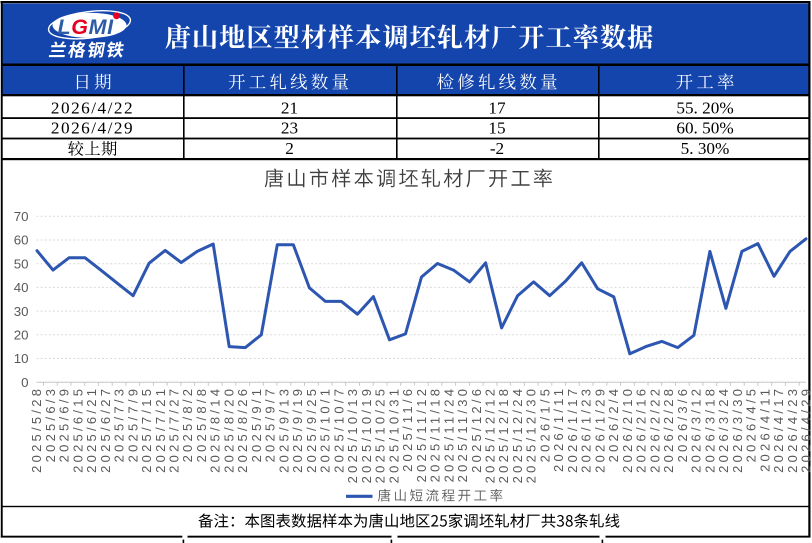 The width and height of the screenshot is (812, 543). Describe the element at coordinates (641, 429) in the screenshot. I see `svg-text: 2026/2/16` at that location.